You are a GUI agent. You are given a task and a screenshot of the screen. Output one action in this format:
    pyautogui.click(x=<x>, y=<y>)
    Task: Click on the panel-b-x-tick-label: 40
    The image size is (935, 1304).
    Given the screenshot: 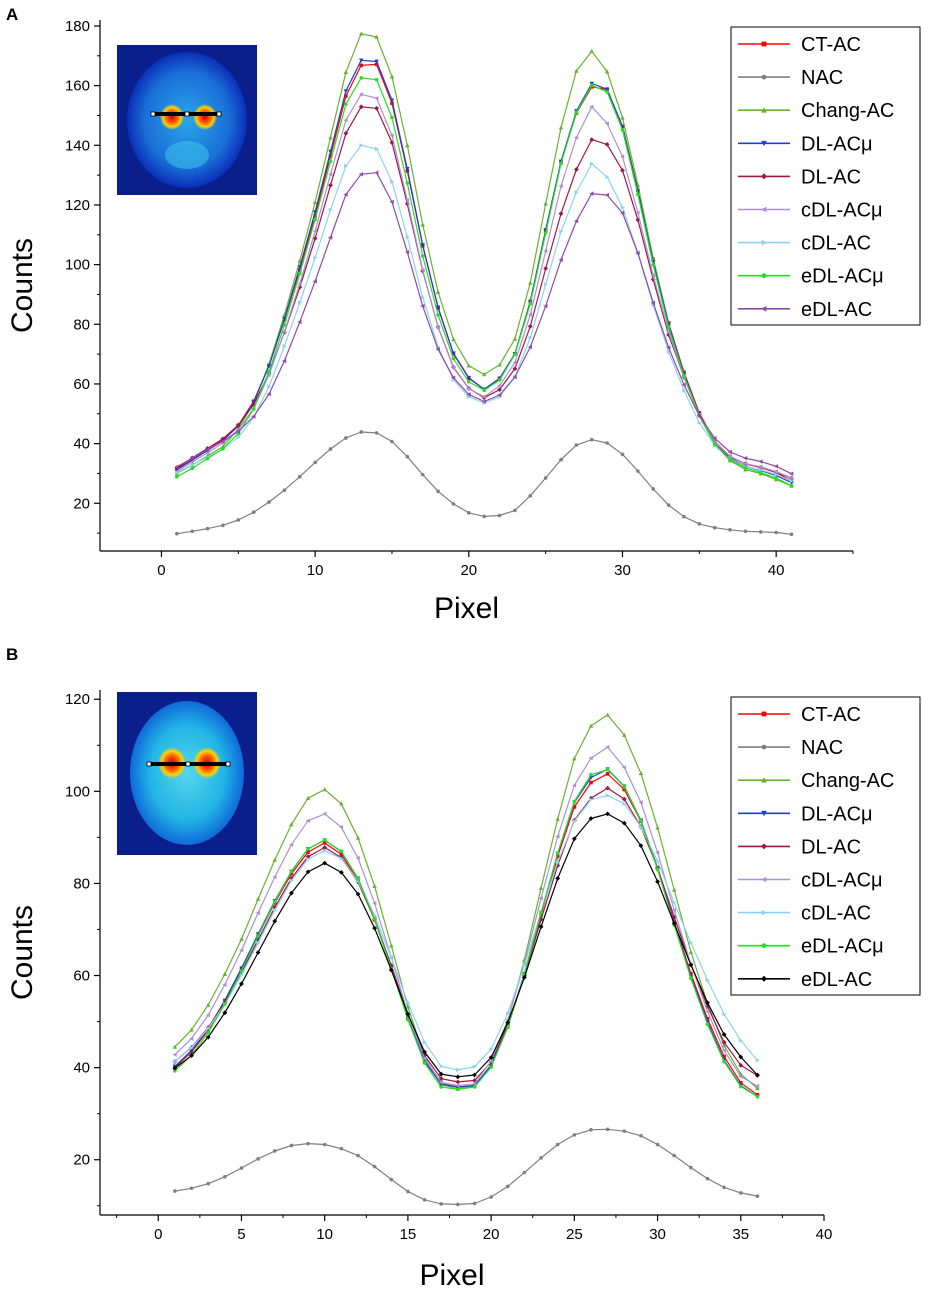 What is the action you would take?
    pyautogui.click(x=824, y=1234)
    